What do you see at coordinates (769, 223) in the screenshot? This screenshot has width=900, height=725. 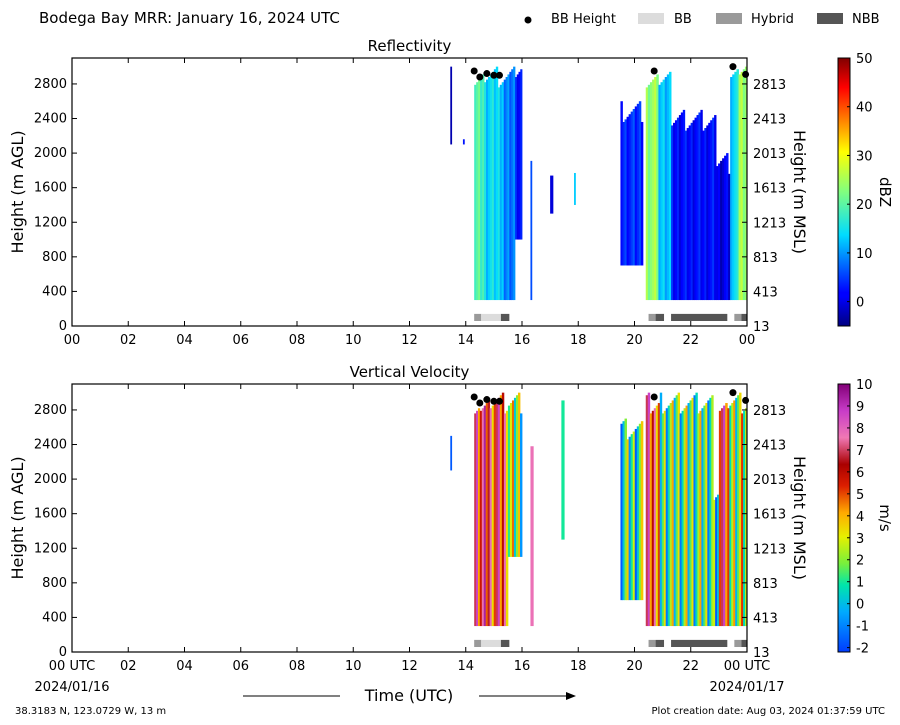 I see `refl-y2-tick-label: 1213` at bounding box center [769, 223].